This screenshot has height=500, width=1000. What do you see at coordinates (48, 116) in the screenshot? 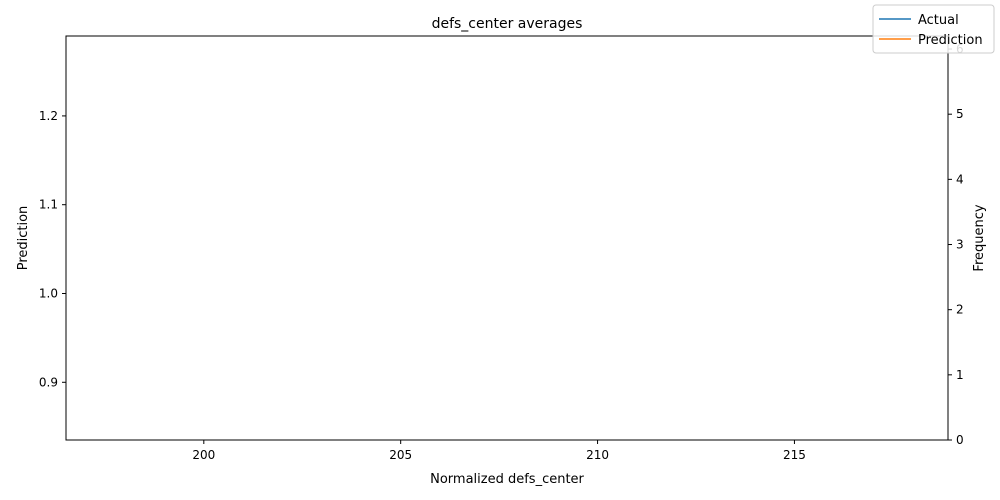
I see `left-y-tick-label: 1.2` at bounding box center [48, 116].